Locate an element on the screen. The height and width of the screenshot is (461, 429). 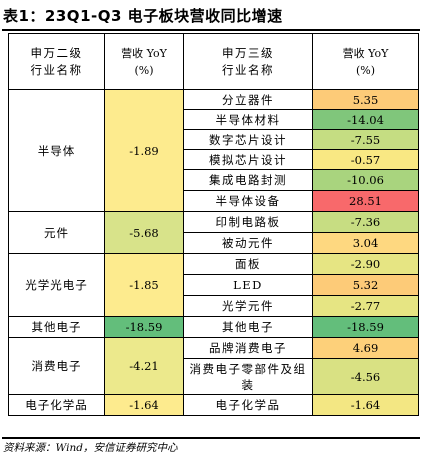
bottom-rule is located at coordinates (211, 438).